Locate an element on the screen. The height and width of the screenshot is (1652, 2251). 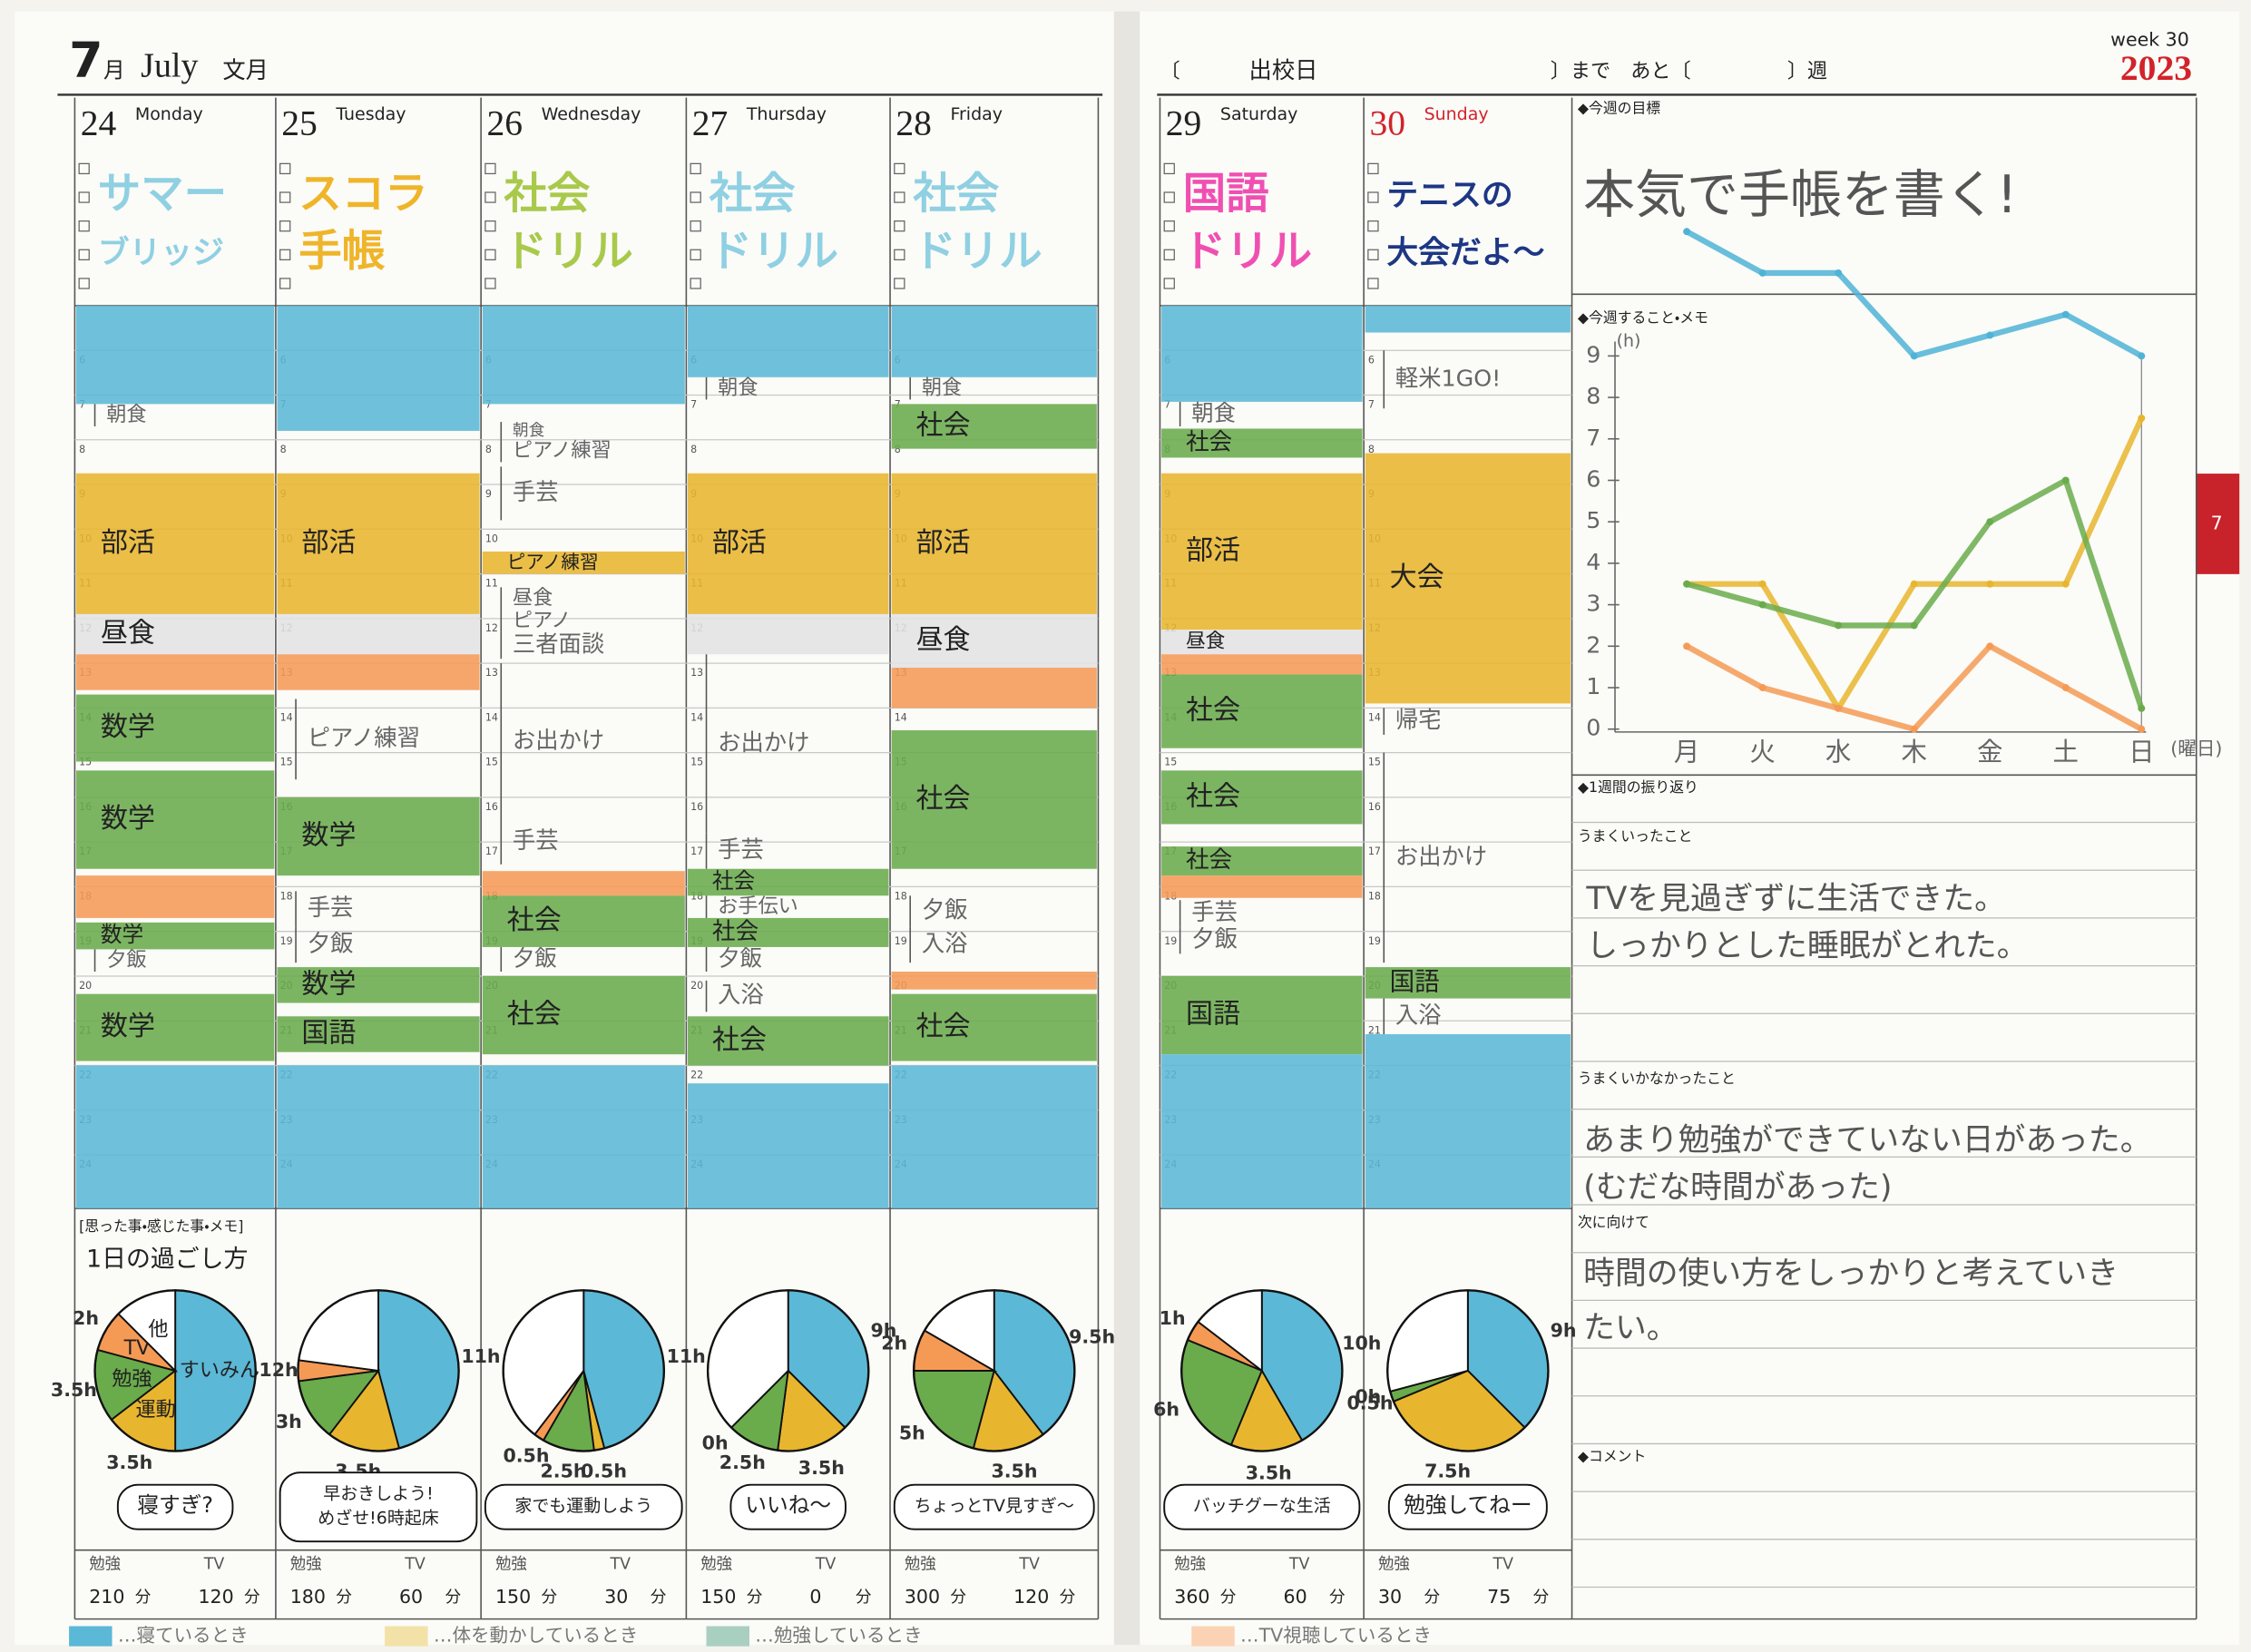
pie-label: 2.5h is located at coordinates (564, 1471).